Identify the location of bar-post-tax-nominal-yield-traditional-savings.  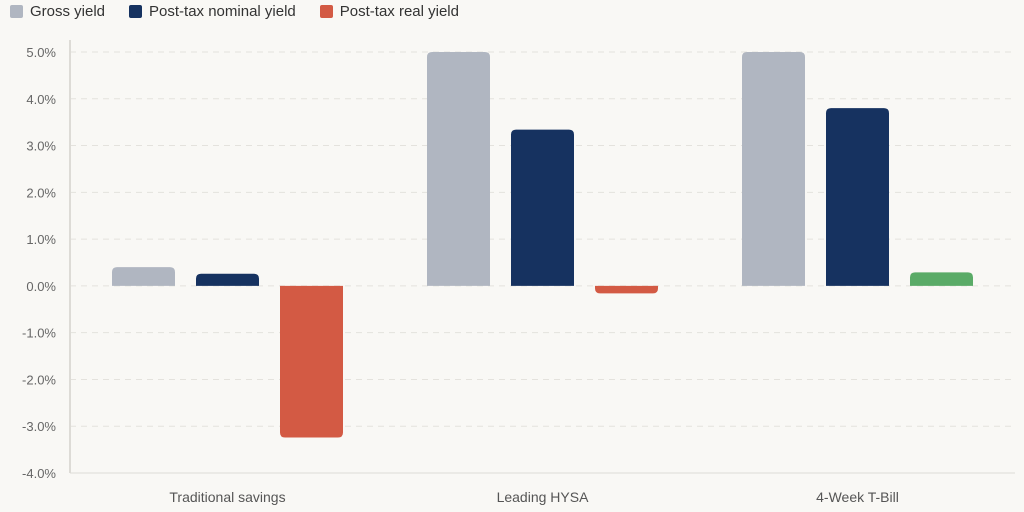
(227, 279).